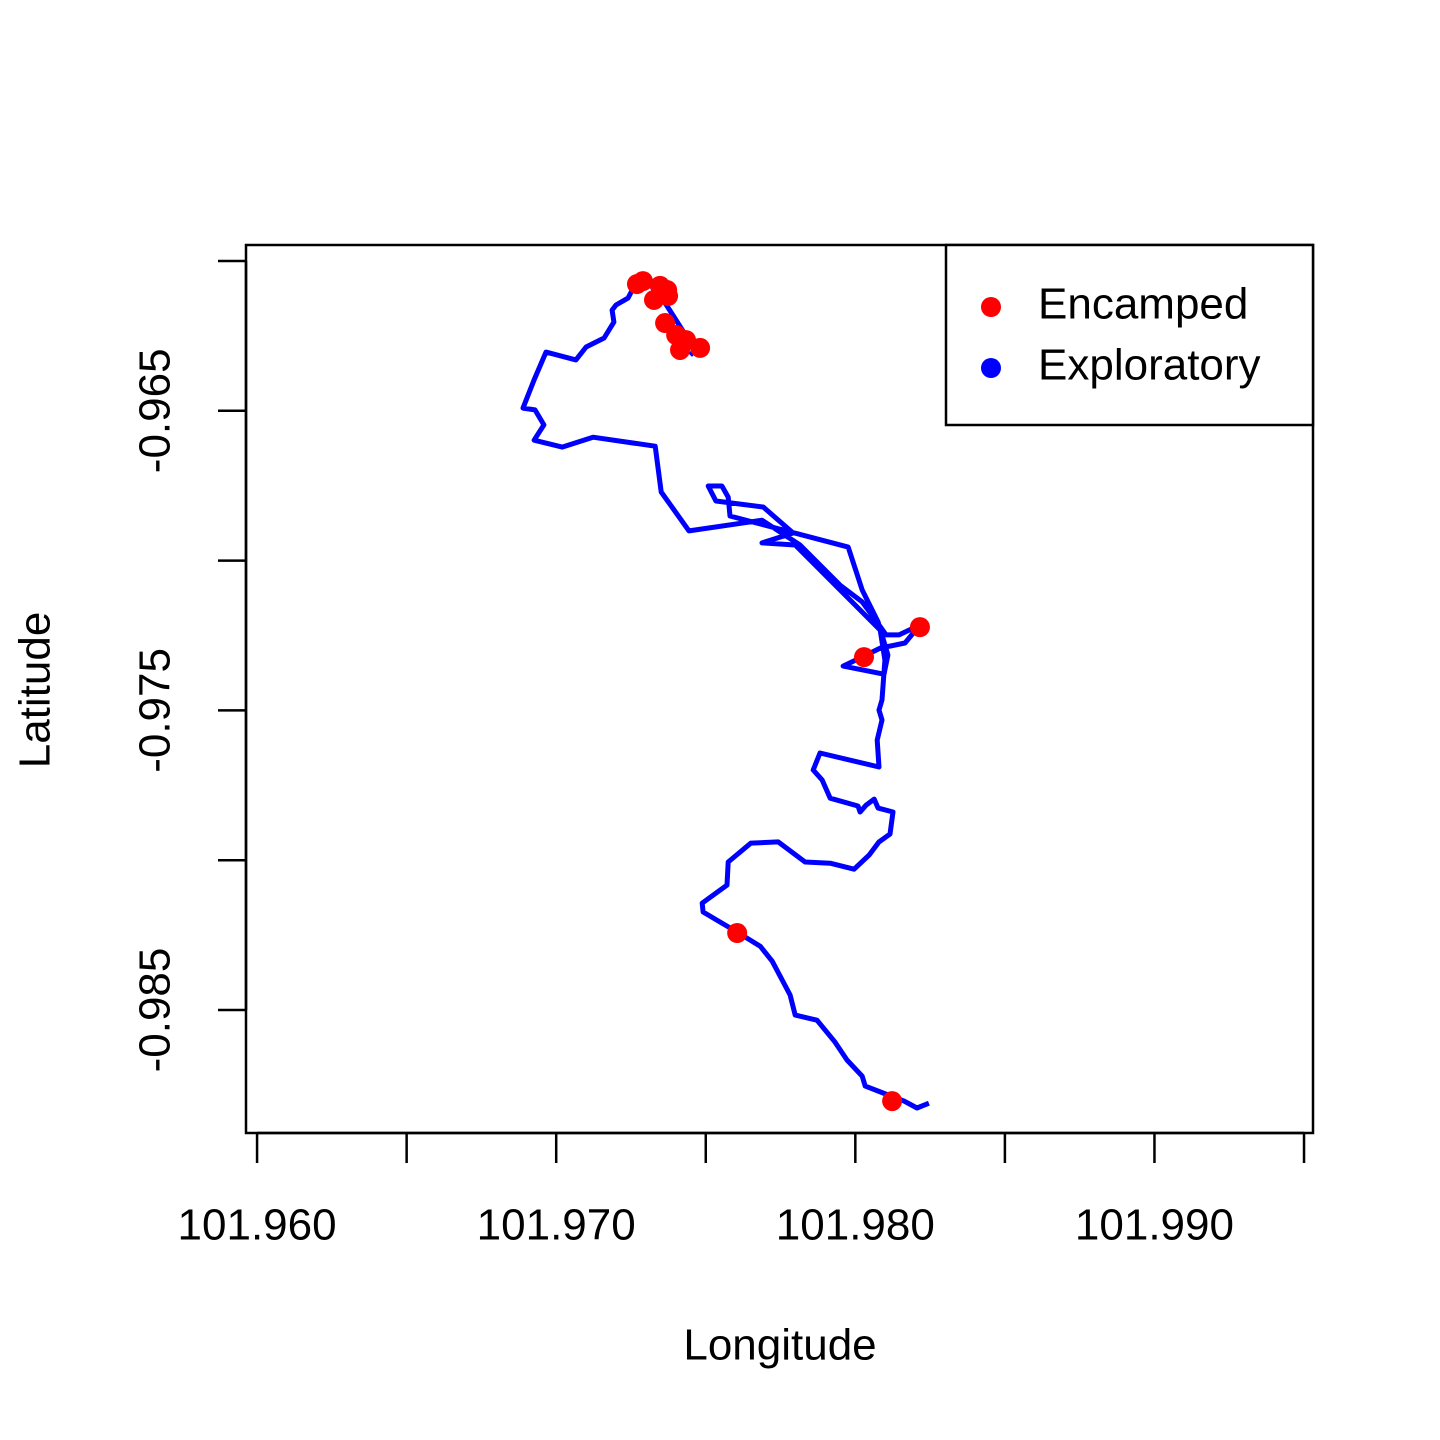 The height and width of the screenshot is (1440, 1440). What do you see at coordinates (155, 410) in the screenshot?
I see `y-tick-label: -0.965` at bounding box center [155, 410].